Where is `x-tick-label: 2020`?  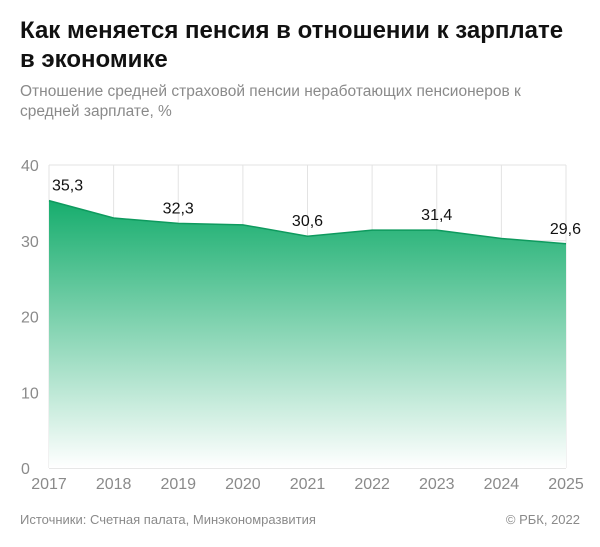 x-tick-label: 2020 is located at coordinates (243, 484).